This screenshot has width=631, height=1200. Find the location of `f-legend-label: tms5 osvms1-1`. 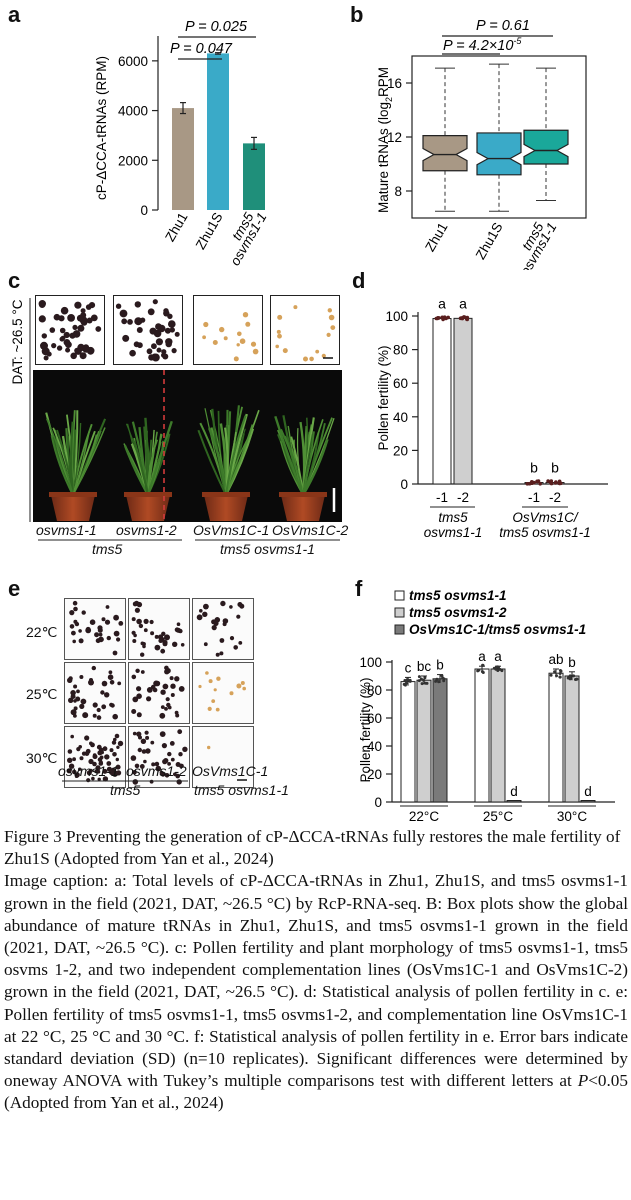

f-legend-label: tms5 osvms1-1 is located at coordinates (458, 595).